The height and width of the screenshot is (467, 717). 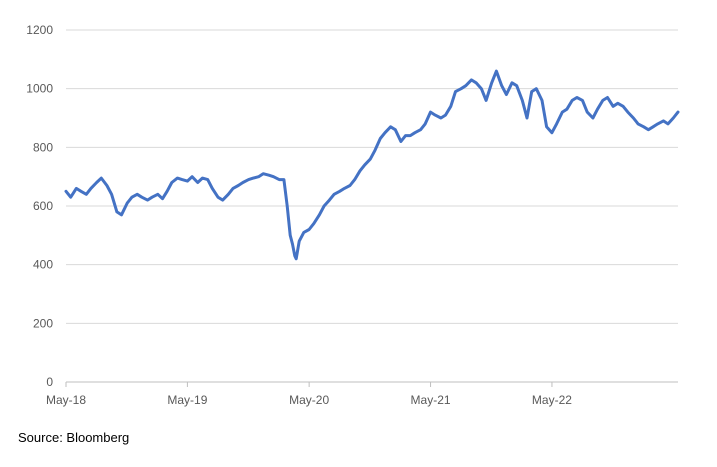 What do you see at coordinates (371, 384) in the screenshot?
I see `x-axis` at bounding box center [371, 384].